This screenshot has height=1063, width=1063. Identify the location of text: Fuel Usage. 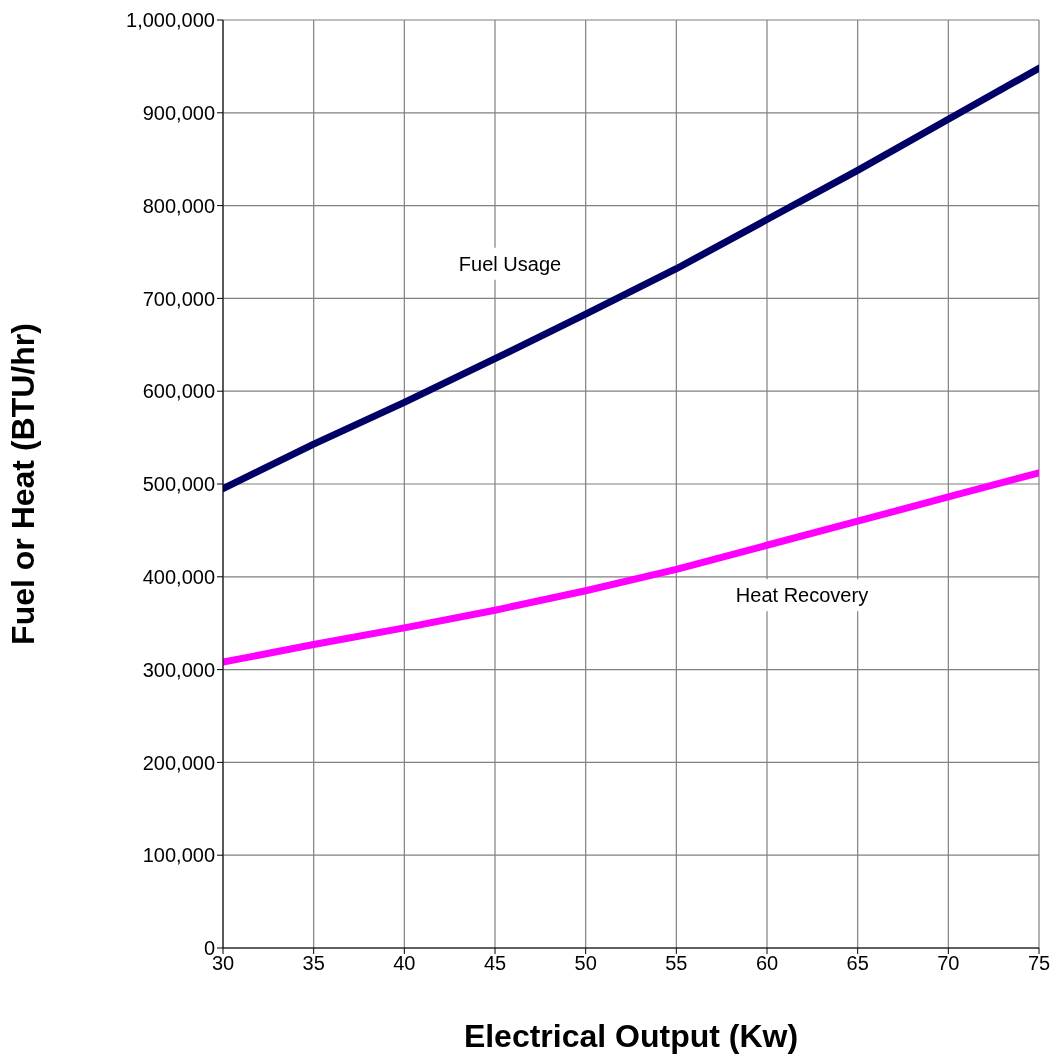
(510, 263).